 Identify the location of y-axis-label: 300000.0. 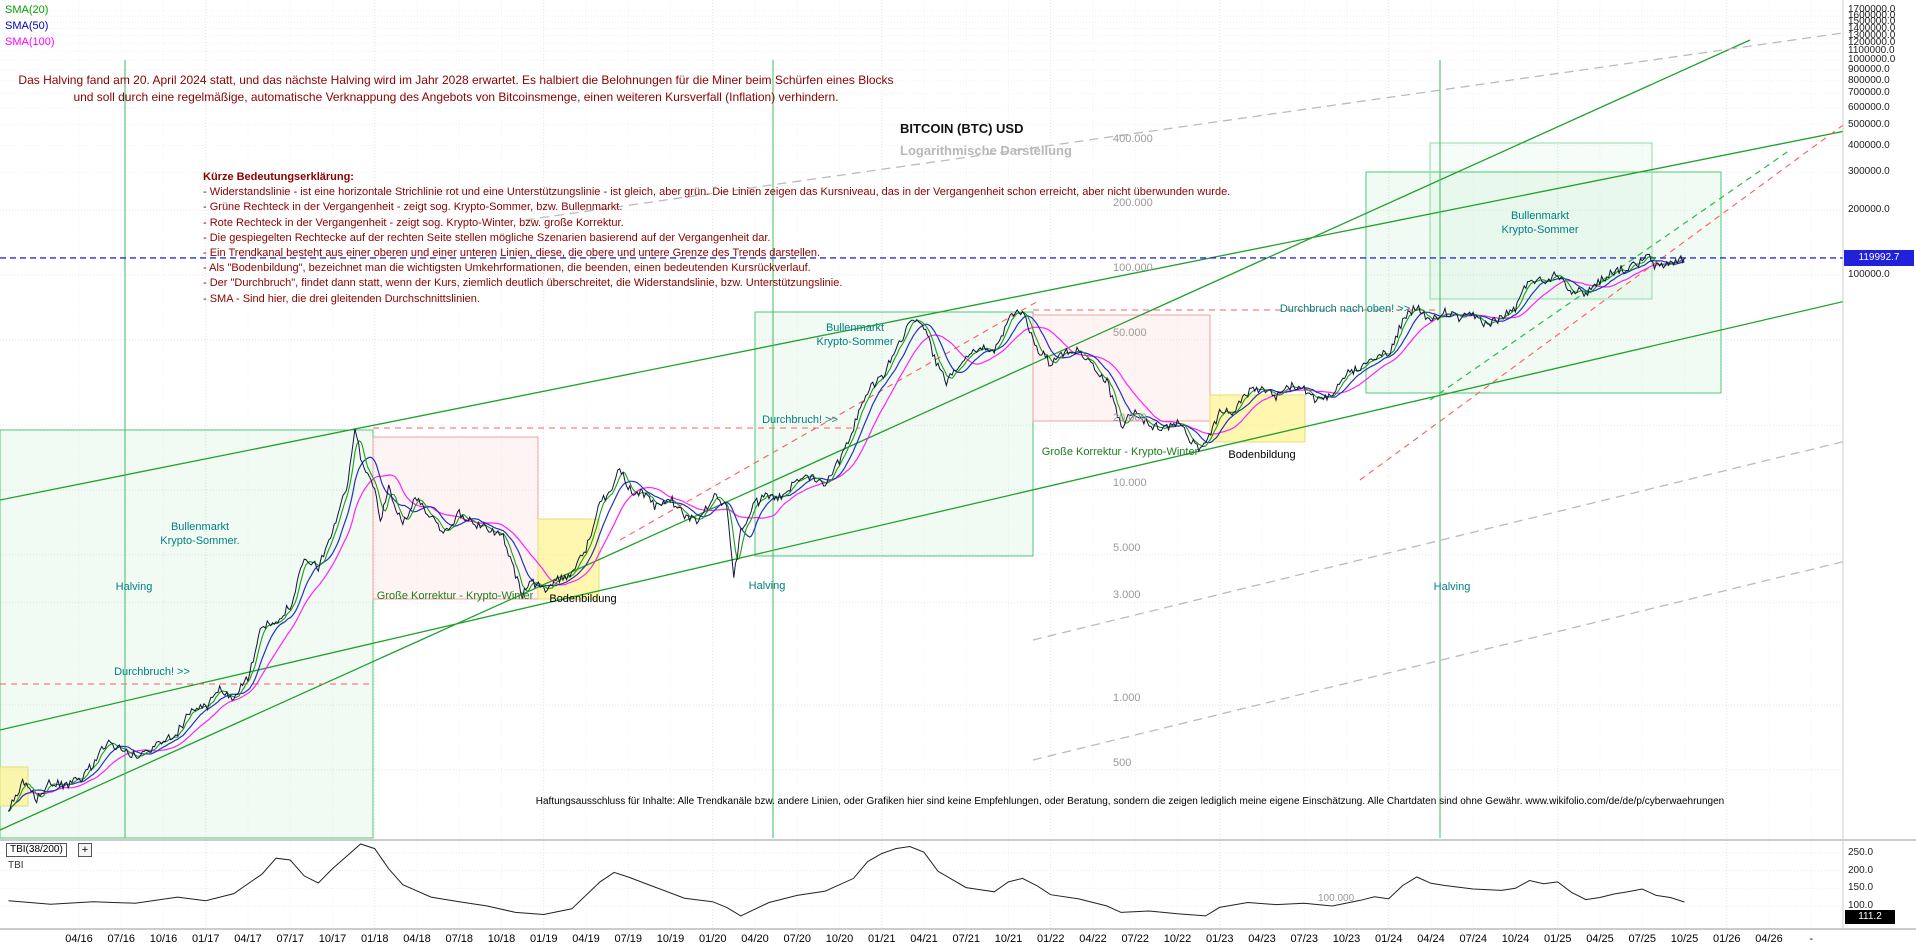
(1869, 172).